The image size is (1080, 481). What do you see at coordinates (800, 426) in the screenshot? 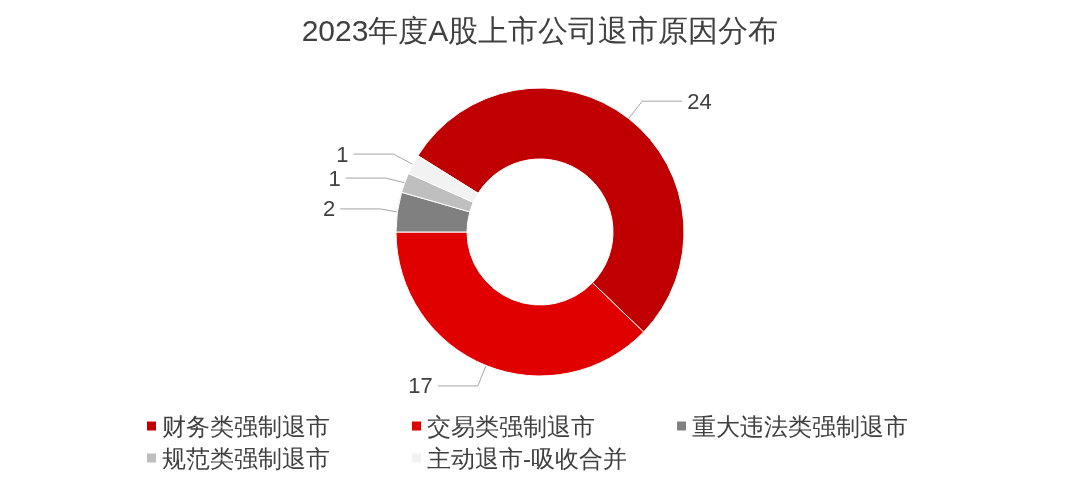
I see `legend-label: 重大违法类强制退市` at bounding box center [800, 426].